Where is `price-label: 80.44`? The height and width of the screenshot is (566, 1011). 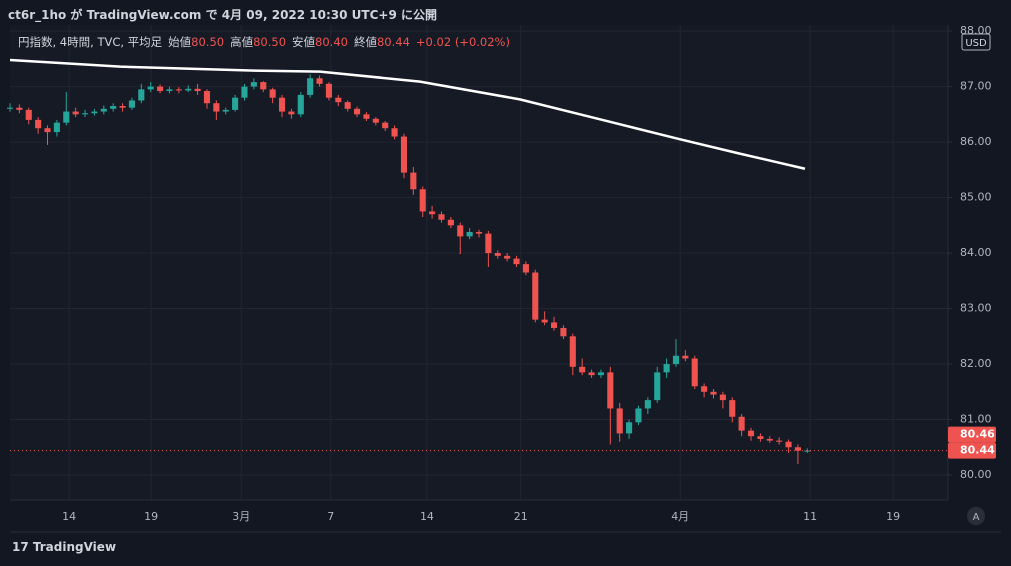 price-label: 80.44 is located at coordinates (977, 450).